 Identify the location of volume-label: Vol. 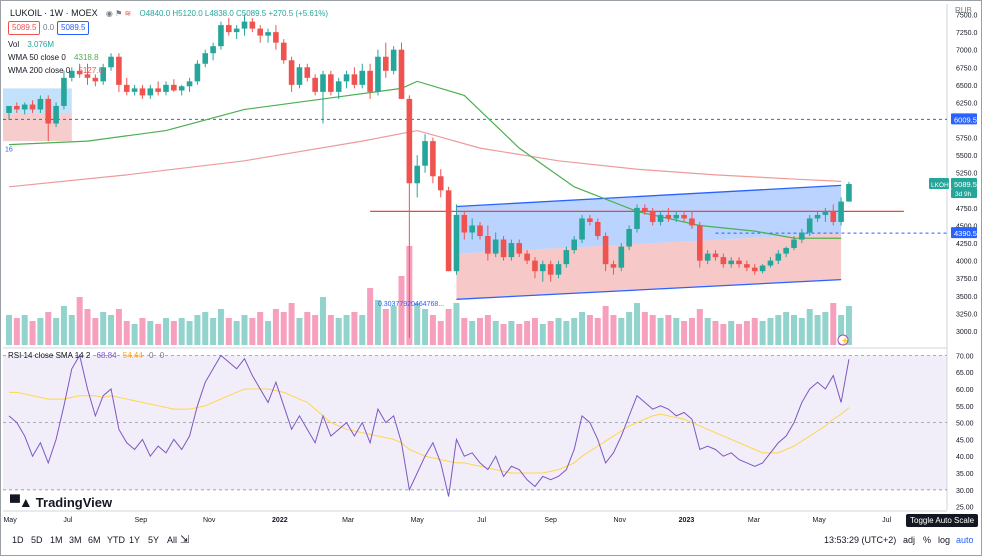
(14, 44).